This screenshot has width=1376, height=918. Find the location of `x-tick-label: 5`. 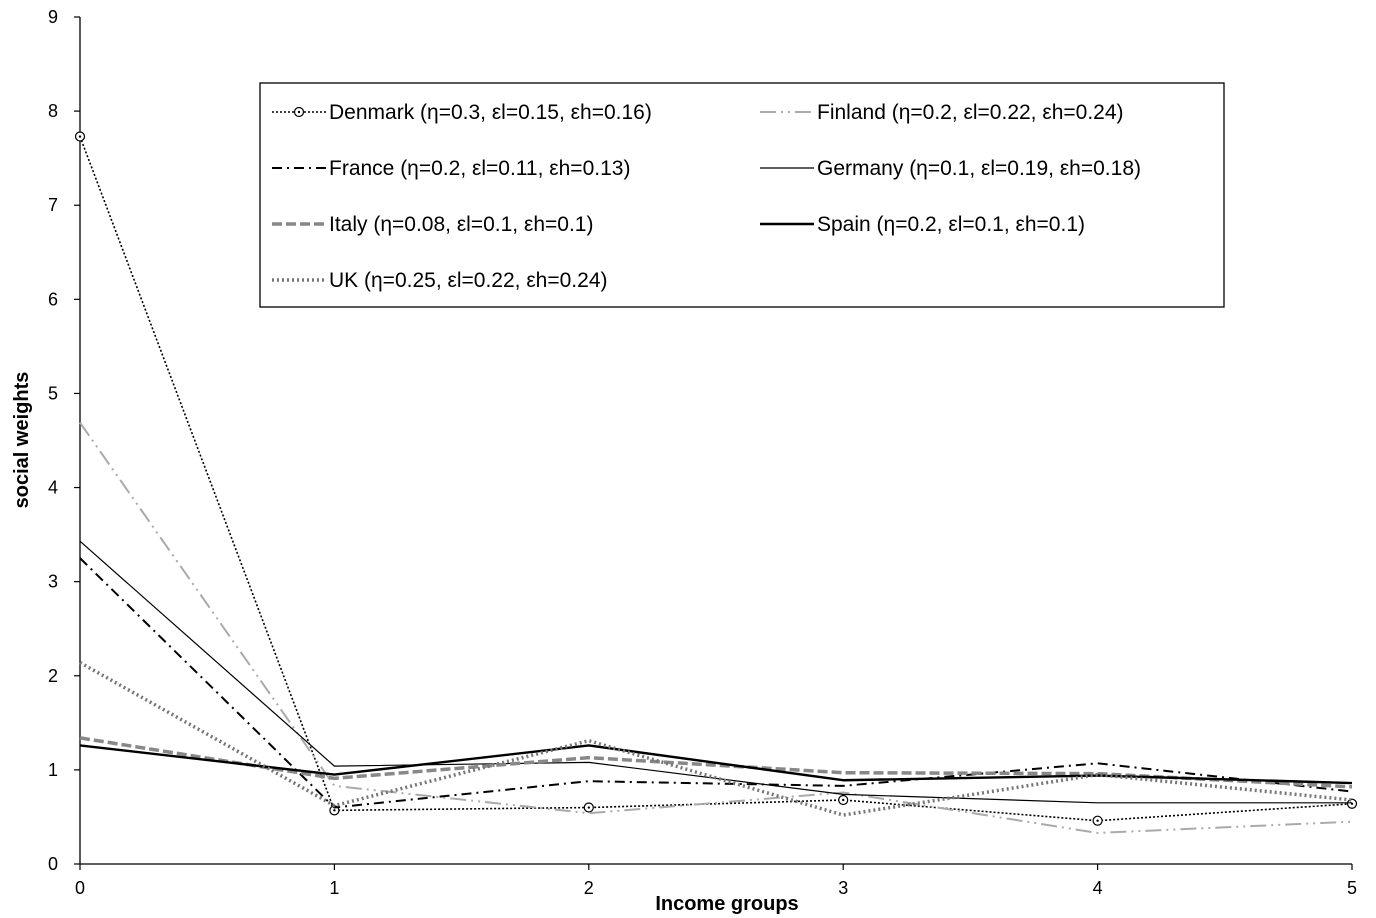

x-tick-label: 5 is located at coordinates (1352, 888).